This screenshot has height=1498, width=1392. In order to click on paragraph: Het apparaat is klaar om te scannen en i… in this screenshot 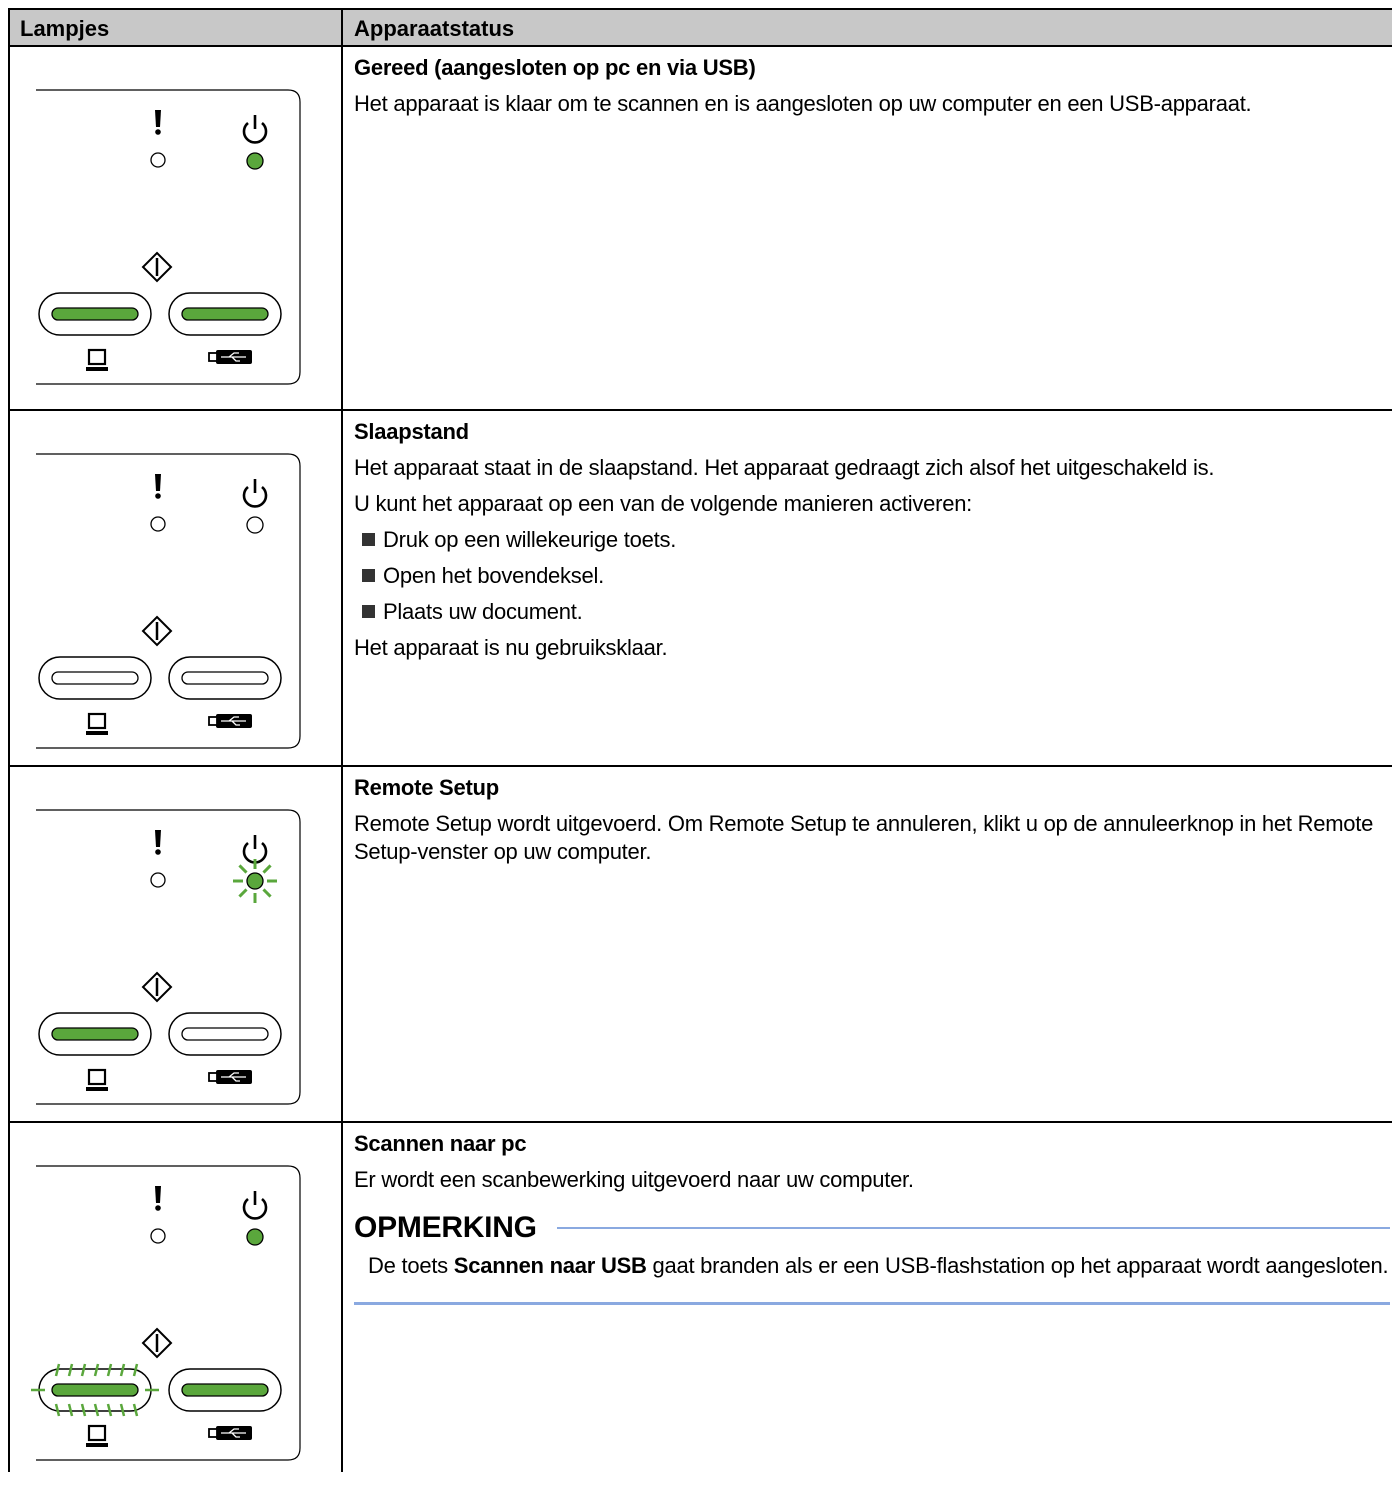, I will do `click(803, 103)`.